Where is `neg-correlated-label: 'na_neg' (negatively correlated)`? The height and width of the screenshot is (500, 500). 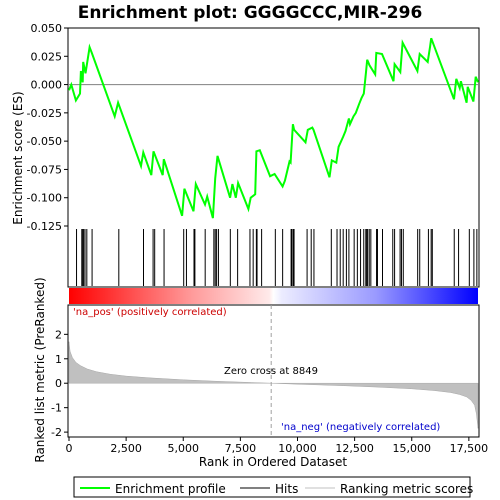 neg-correlated-label: 'na_neg' (negatively correlated) is located at coordinates (360, 427).